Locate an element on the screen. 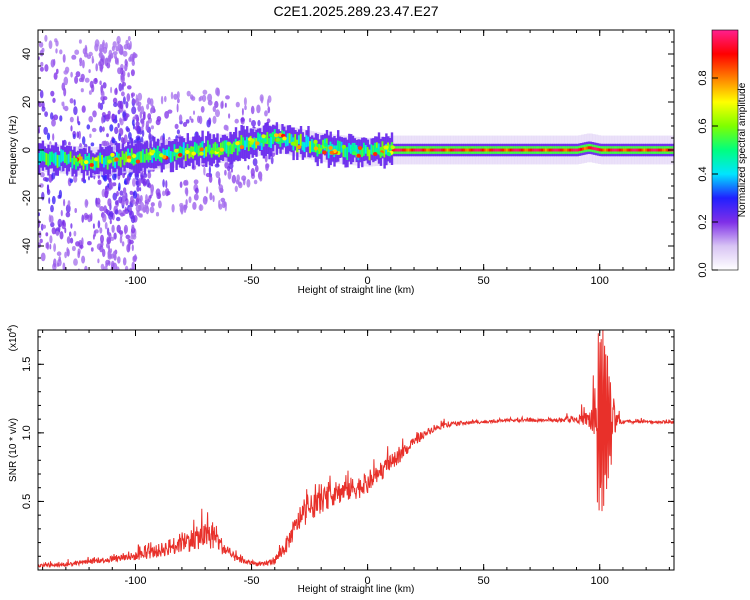  spectrogram-x-tick-label: 100 is located at coordinates (600, 281).